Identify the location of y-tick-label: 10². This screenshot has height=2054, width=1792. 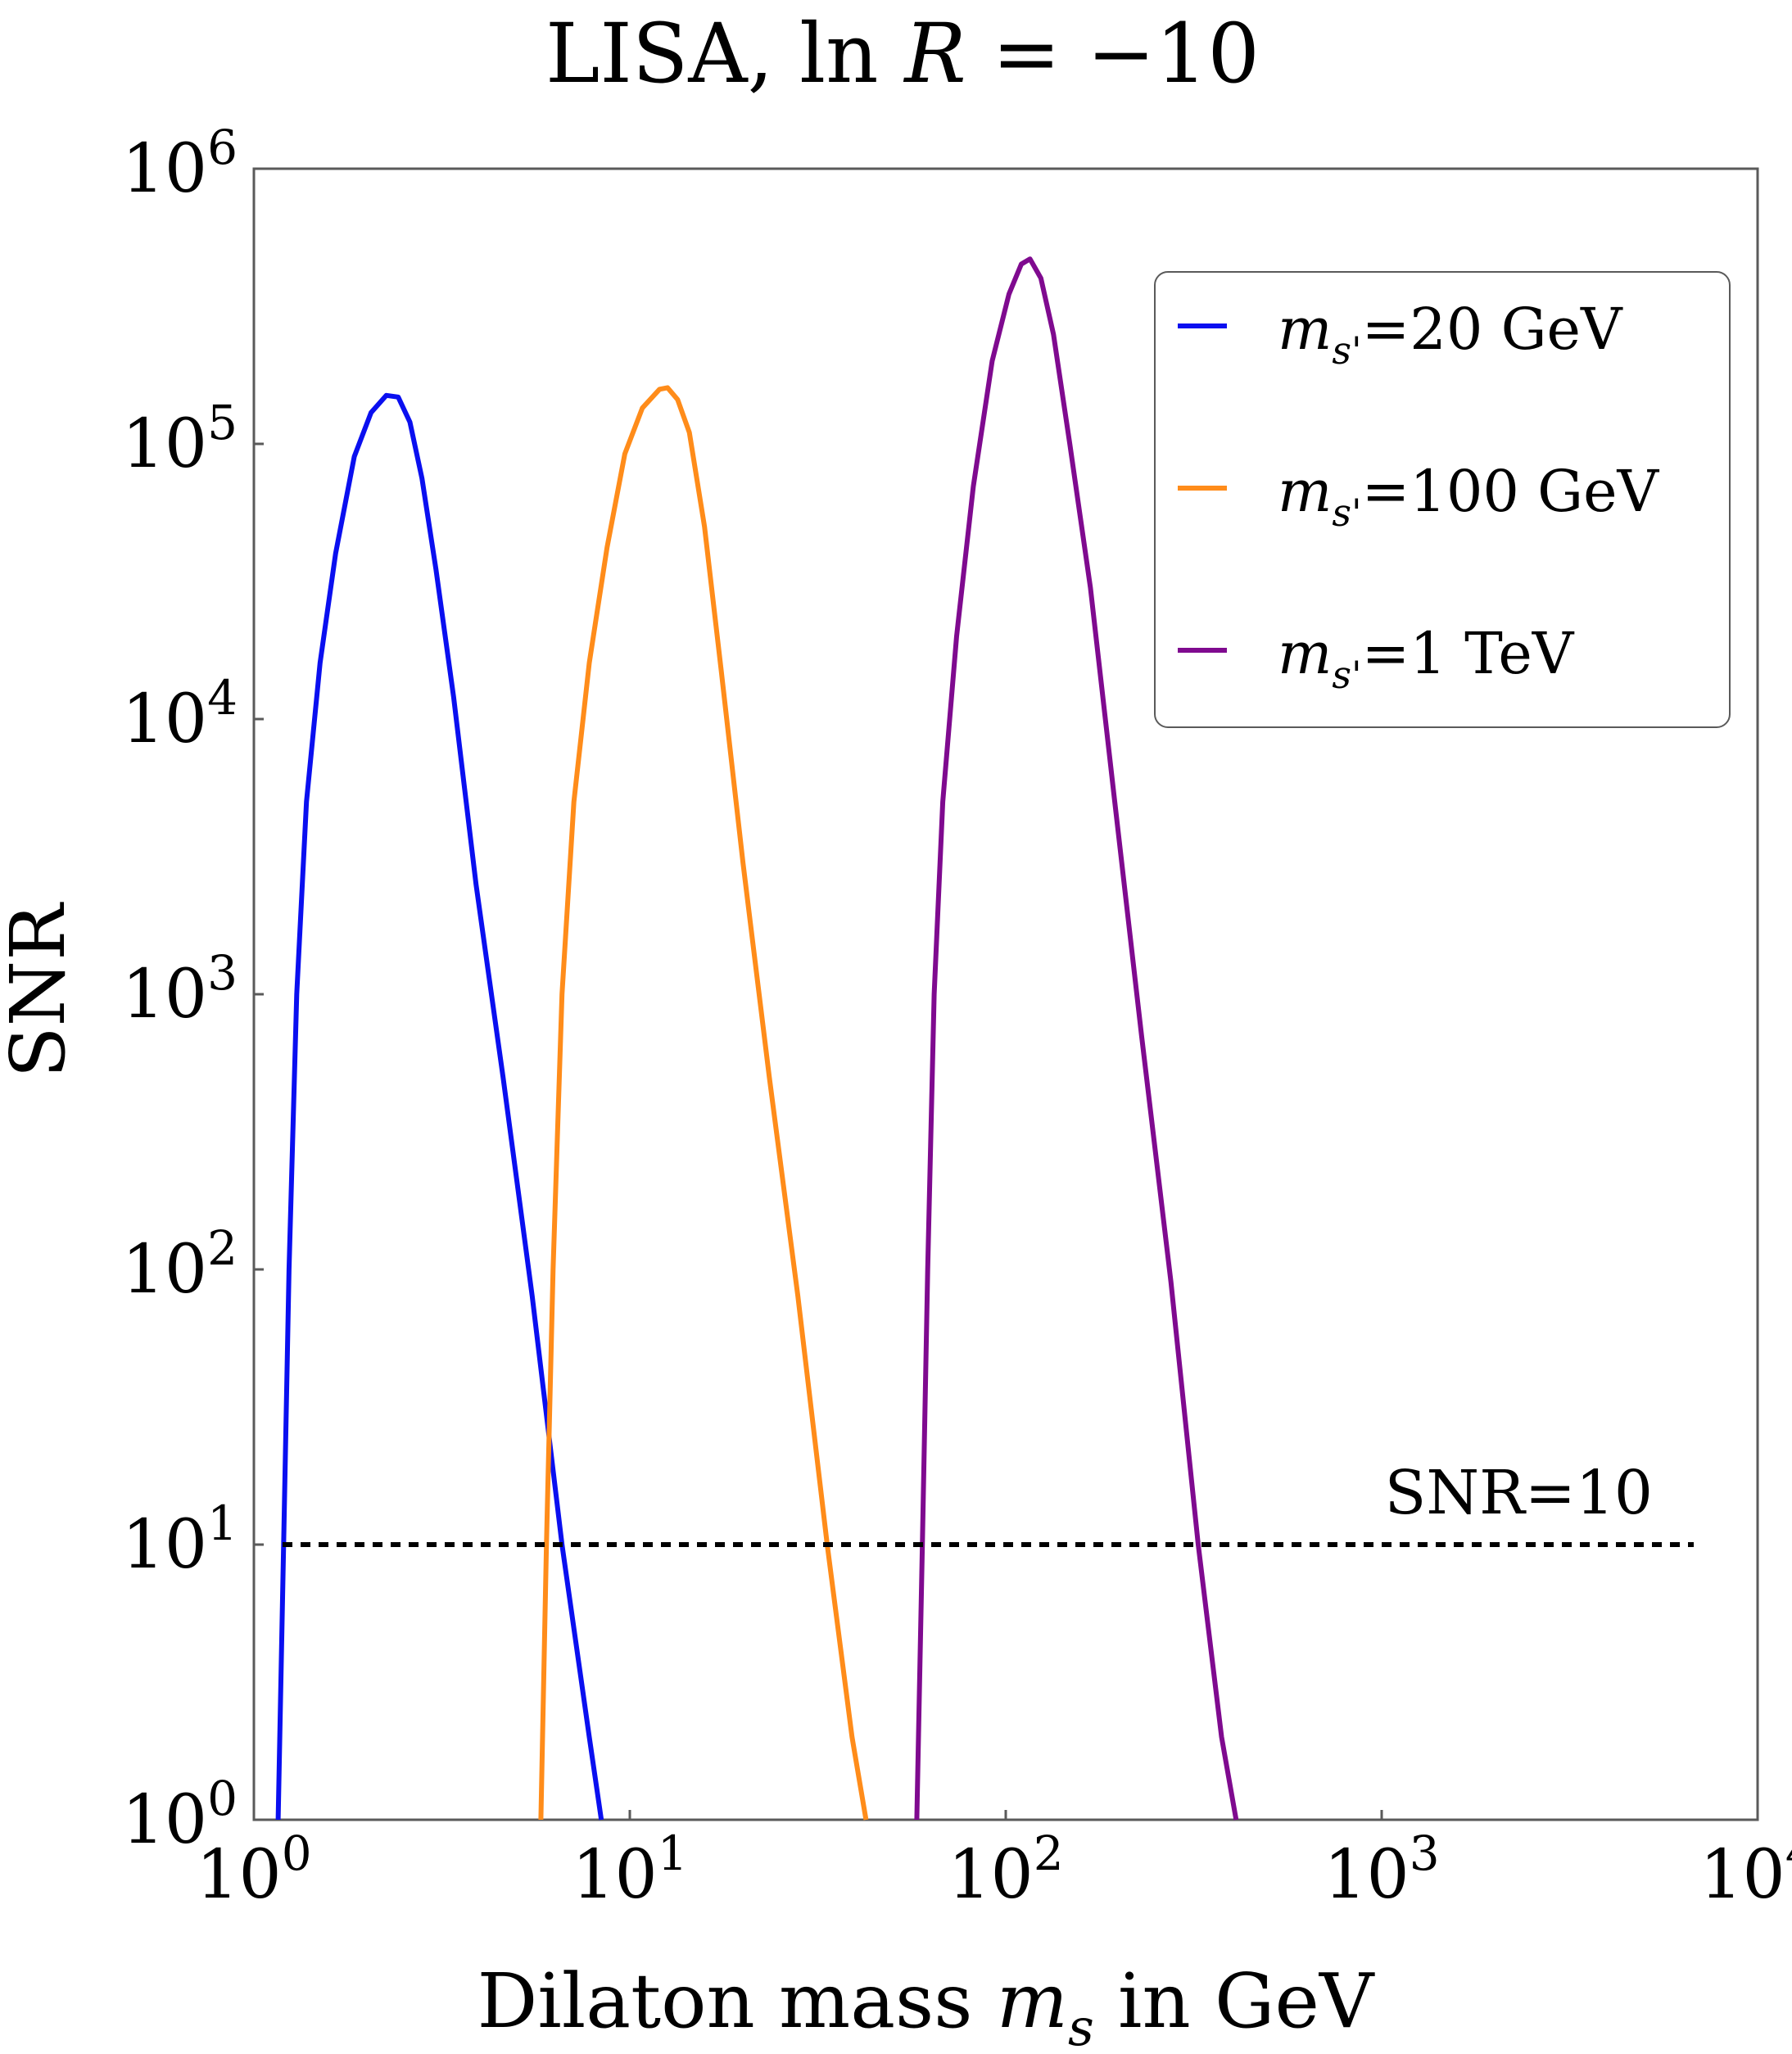
(180, 1264).